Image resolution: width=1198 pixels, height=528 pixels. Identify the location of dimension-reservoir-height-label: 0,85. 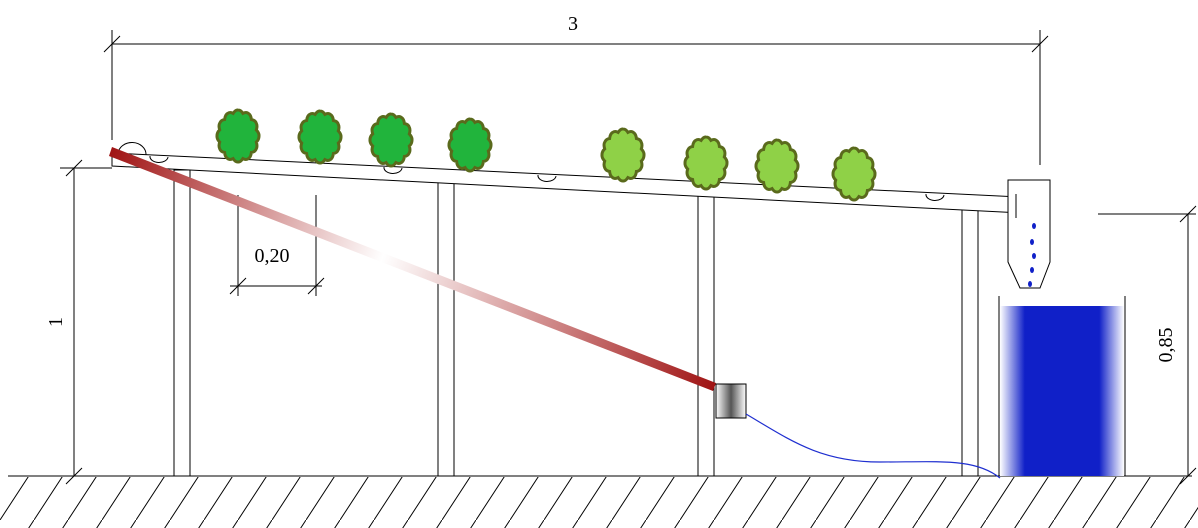
(1166, 345).